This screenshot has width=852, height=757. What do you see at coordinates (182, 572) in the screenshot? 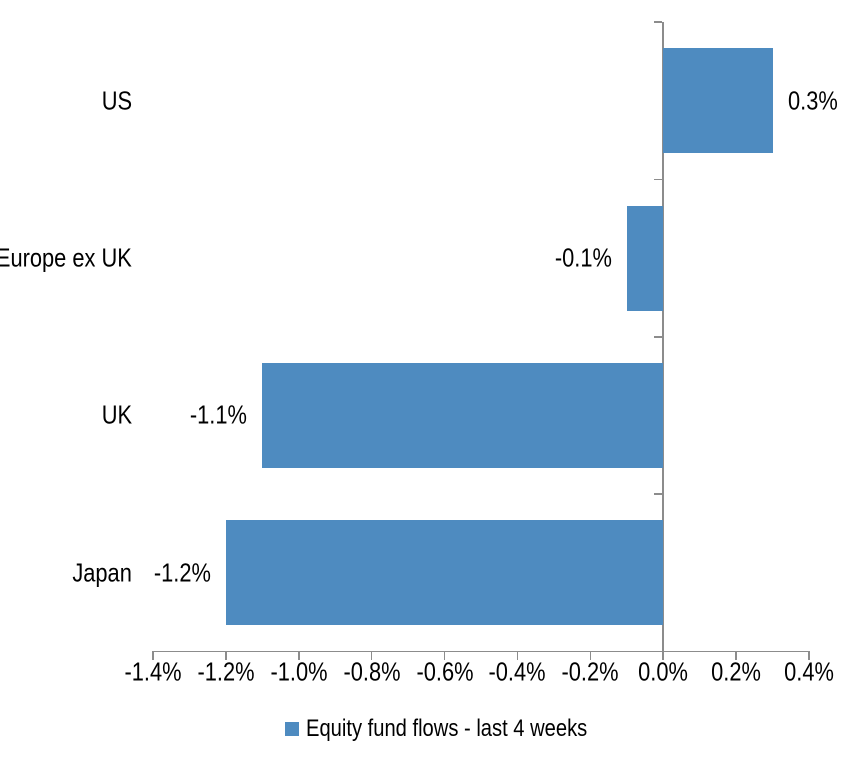
I see `value-label-japan: -1.2%` at bounding box center [182, 572].